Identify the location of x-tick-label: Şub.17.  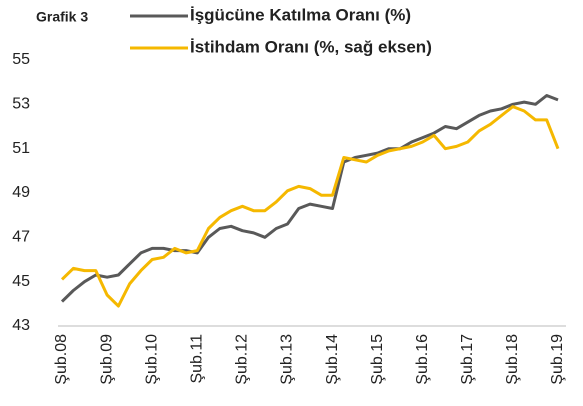
(467, 359).